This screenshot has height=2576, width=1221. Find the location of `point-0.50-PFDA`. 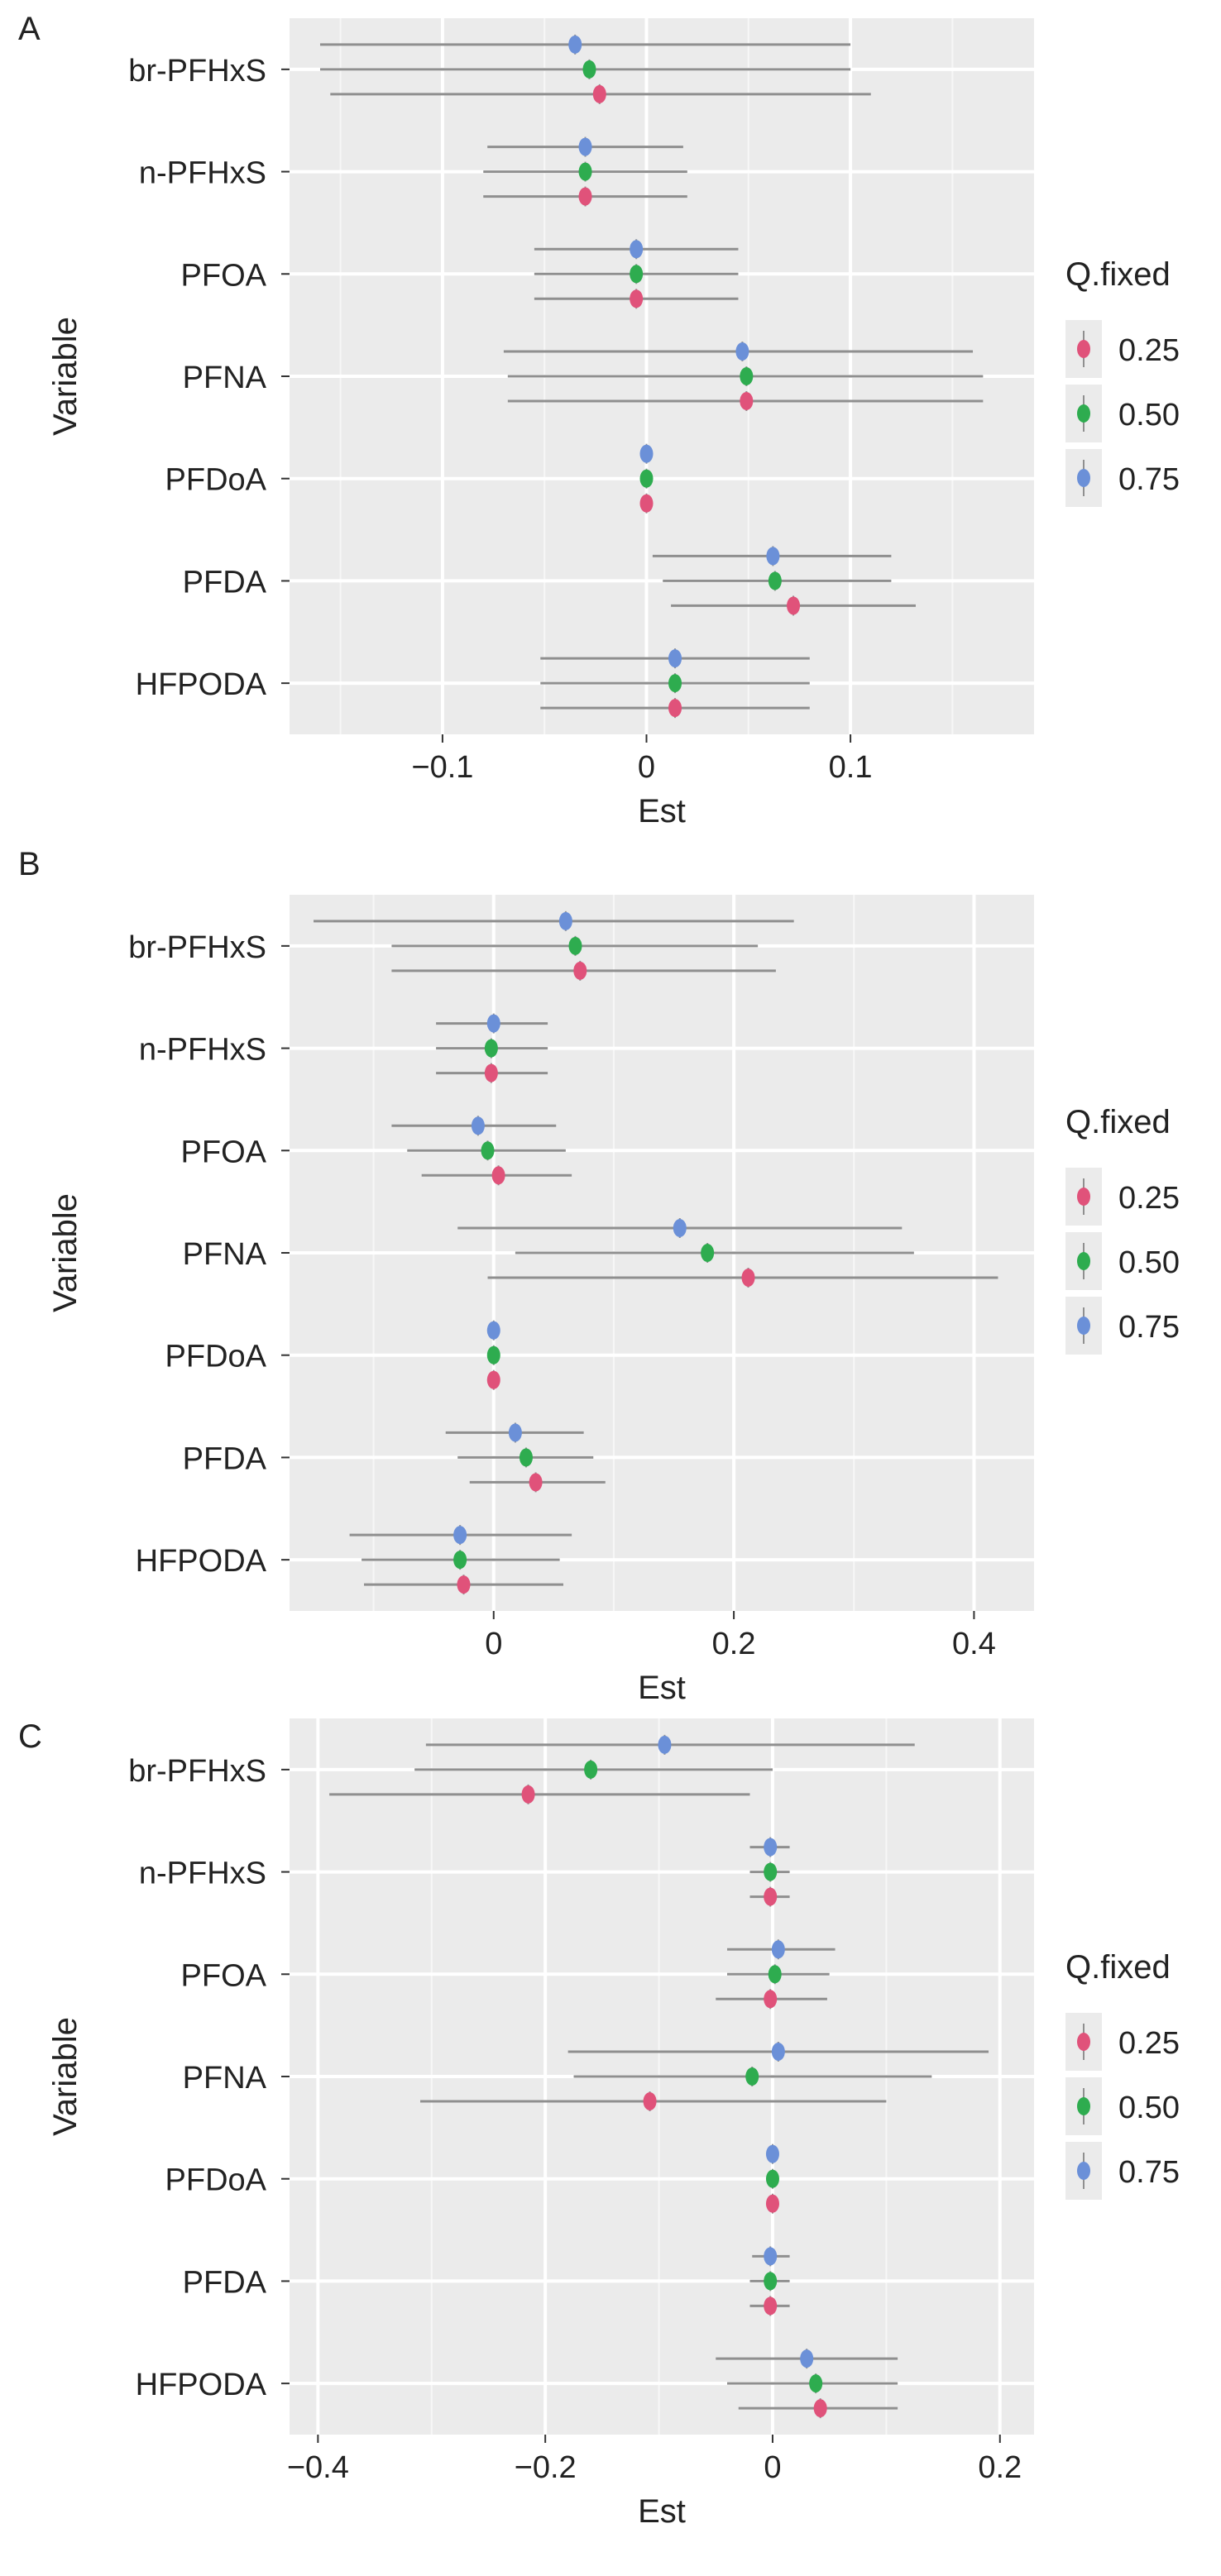

point-0.50-PFDA is located at coordinates (526, 1457).